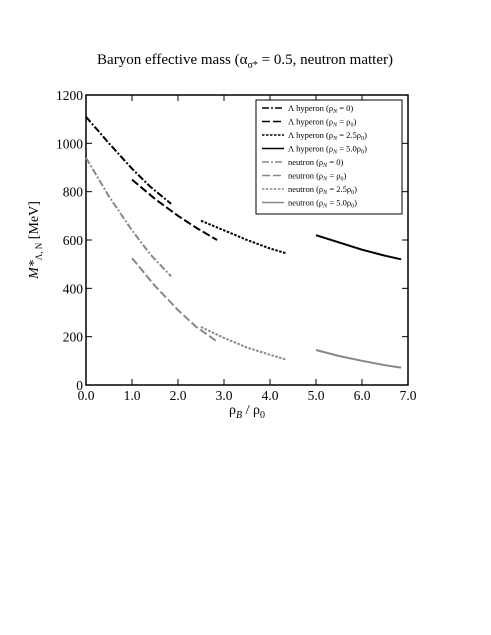 Image resolution: width=491 pixels, height=635 pixels. I want to click on y-tick-label: 400, so click(73, 288).